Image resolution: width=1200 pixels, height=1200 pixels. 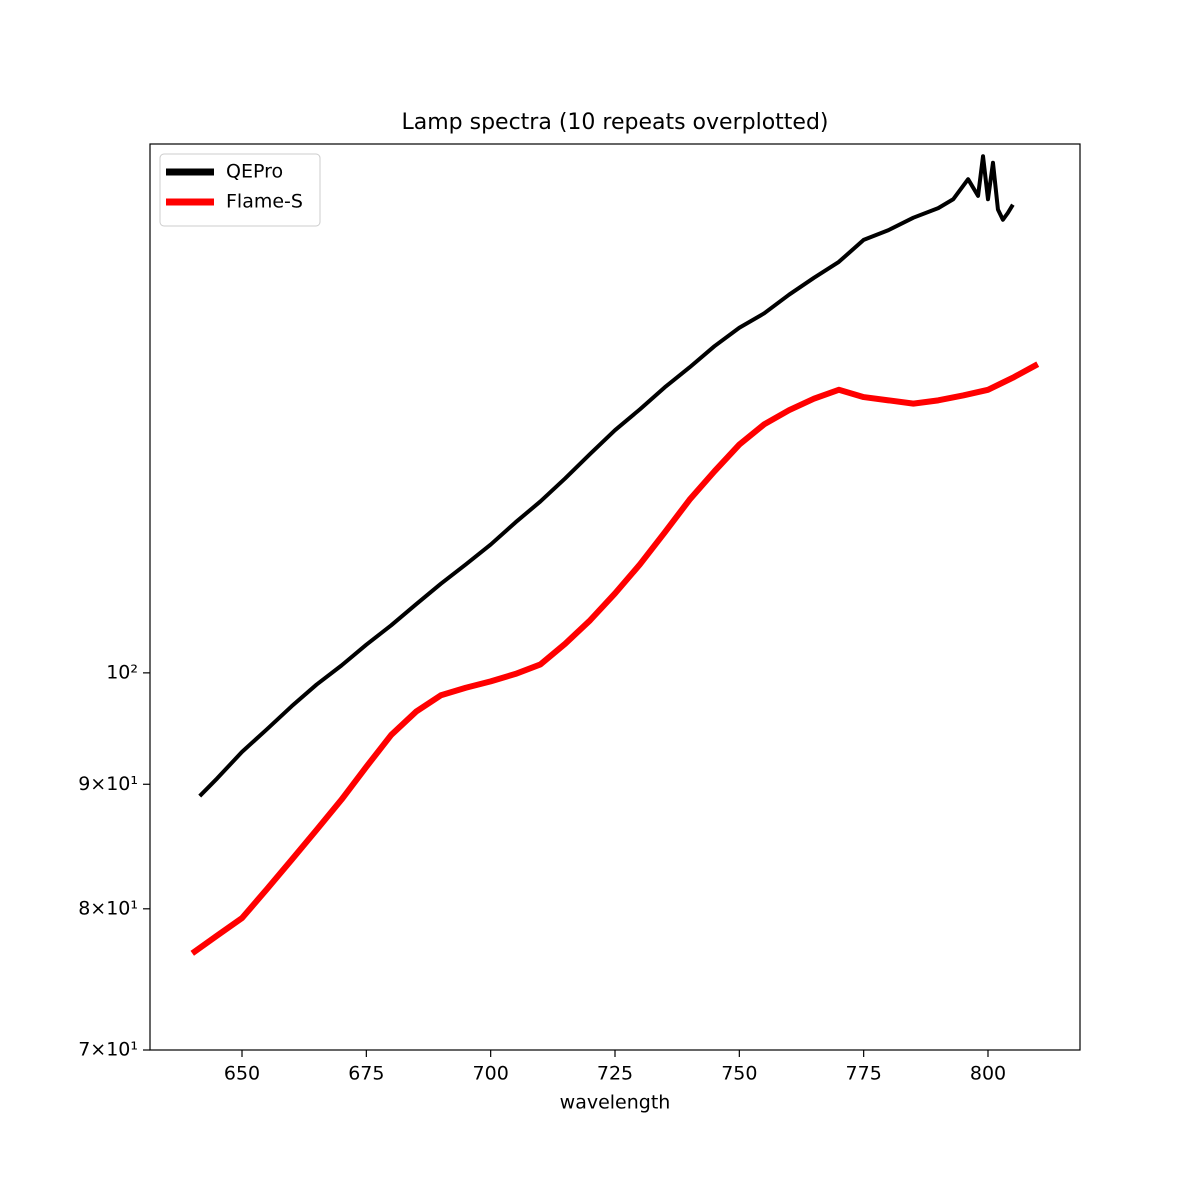 I want to click on x-tick-label: 675, so click(x=366, y=1074).